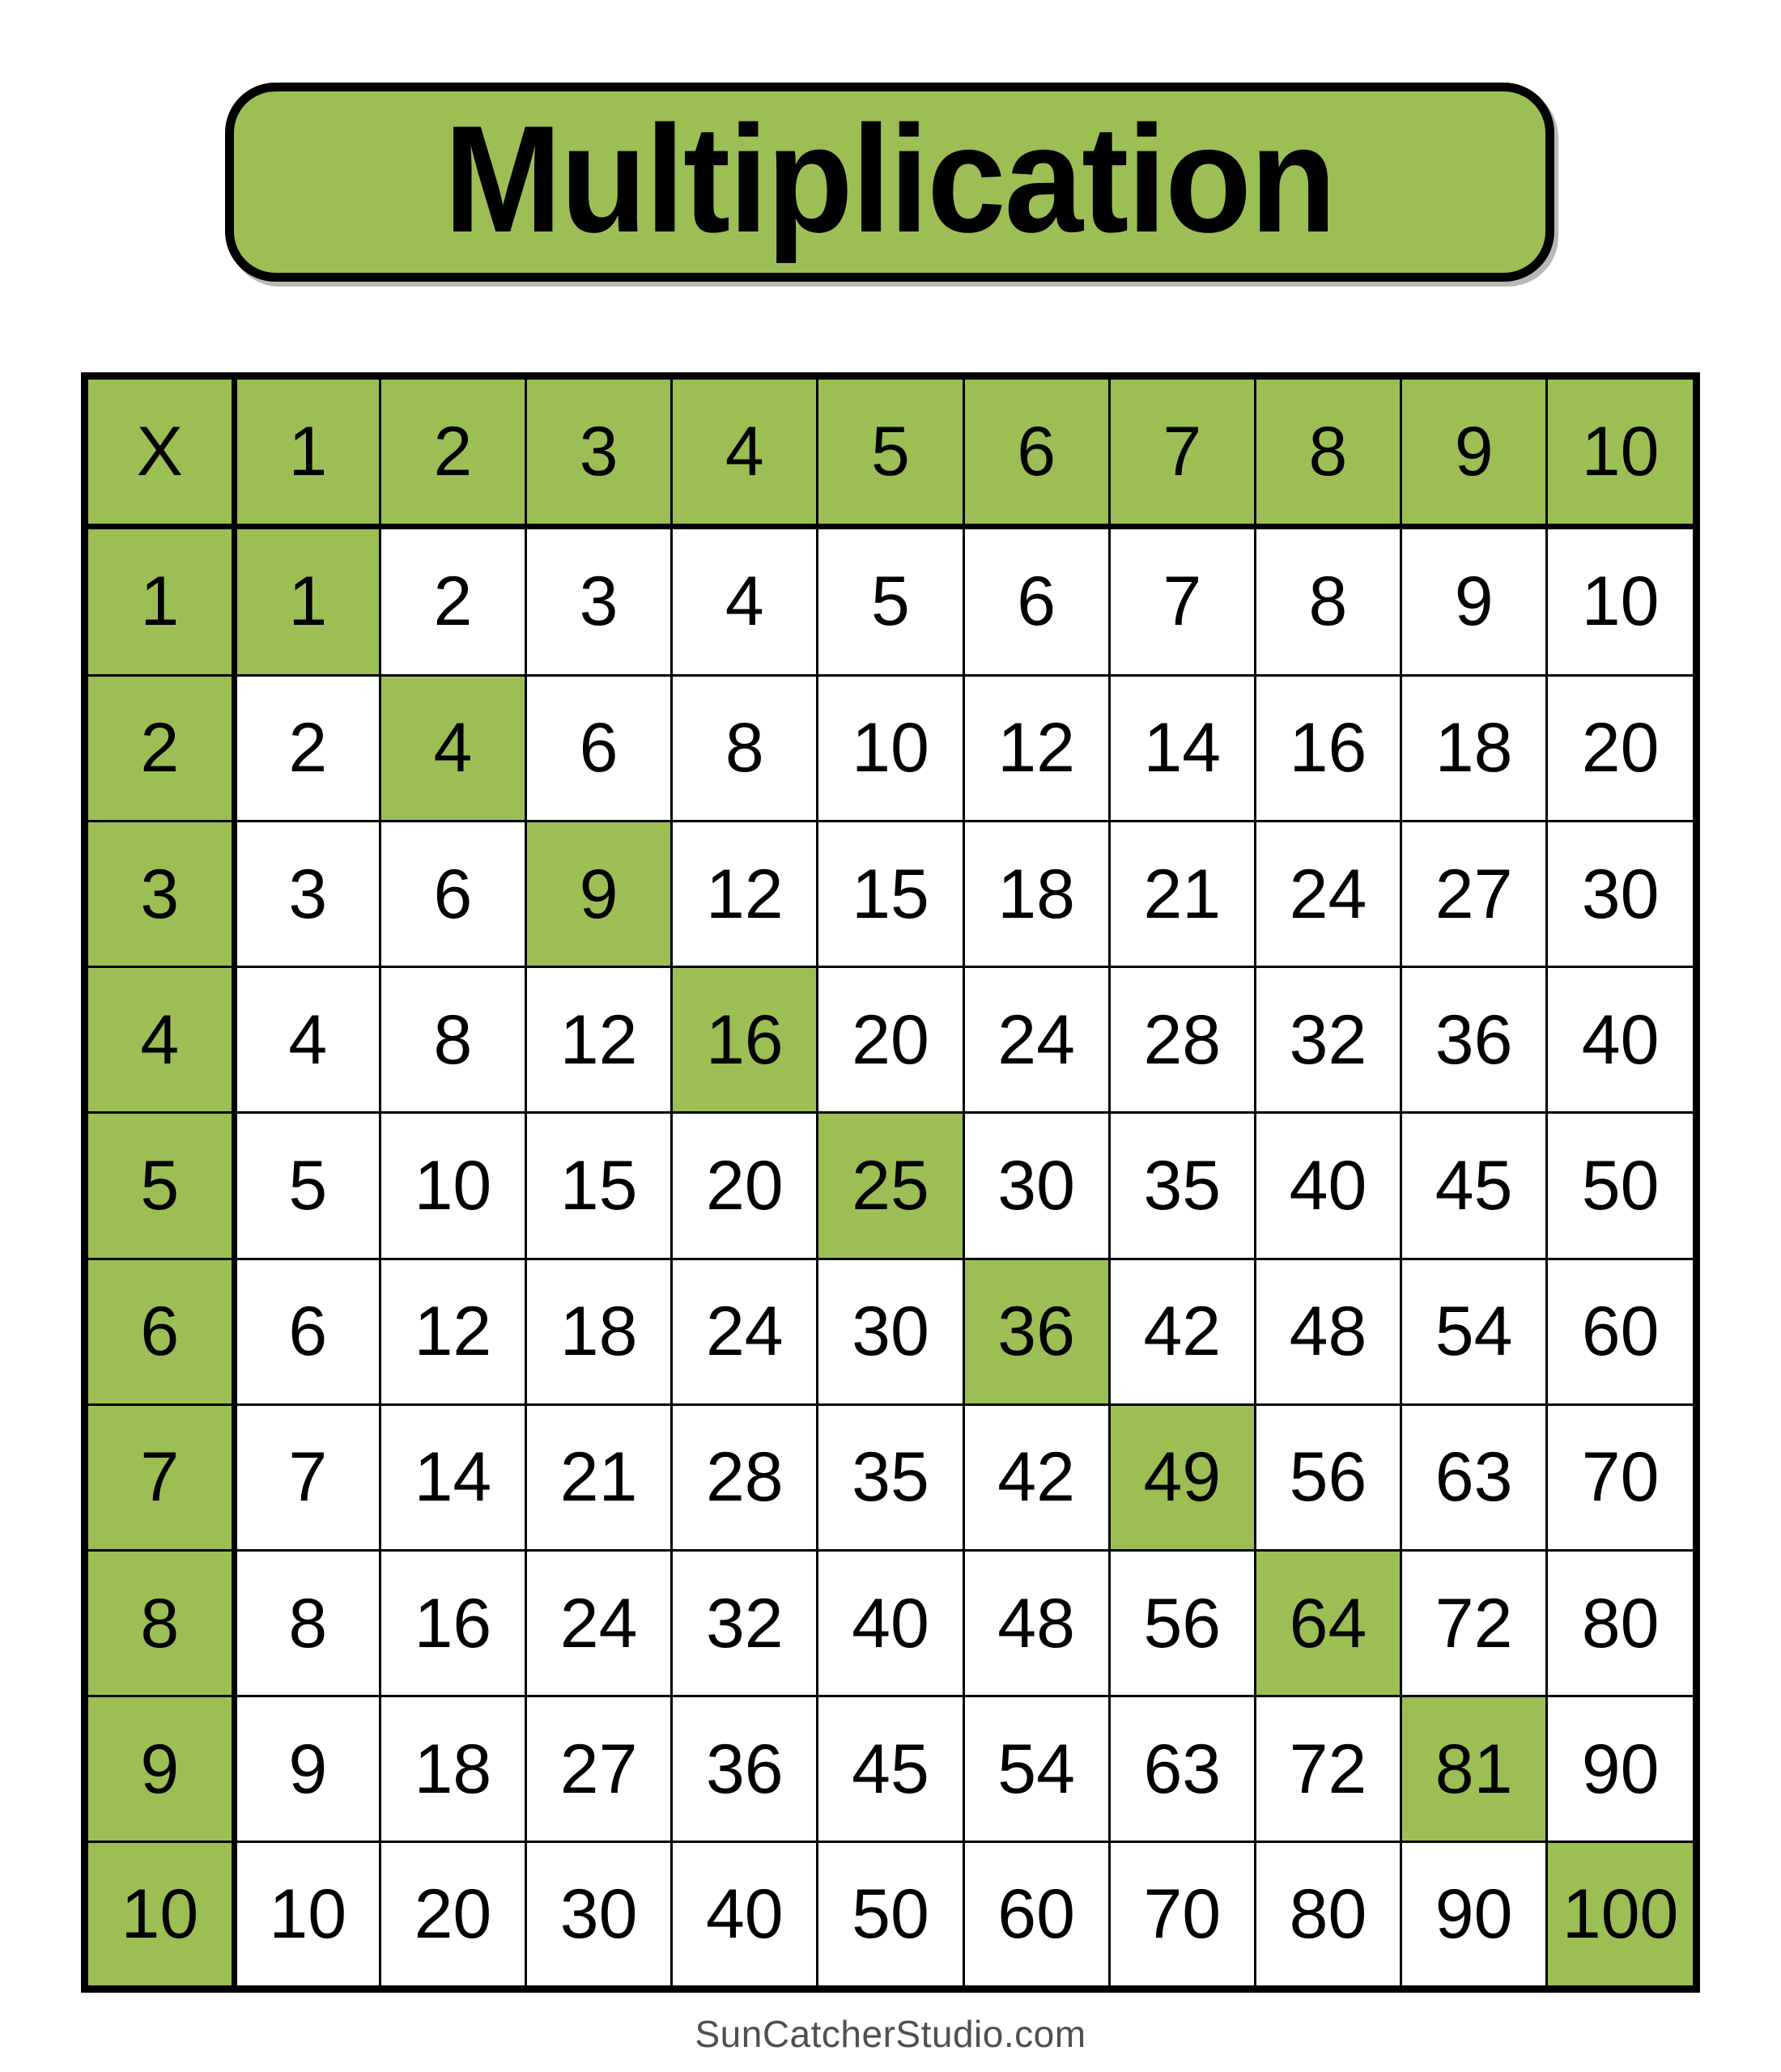 The width and height of the screenshot is (1781, 2072). Describe the element at coordinates (1474, 894) in the screenshot. I see `product-cell: 27` at that location.